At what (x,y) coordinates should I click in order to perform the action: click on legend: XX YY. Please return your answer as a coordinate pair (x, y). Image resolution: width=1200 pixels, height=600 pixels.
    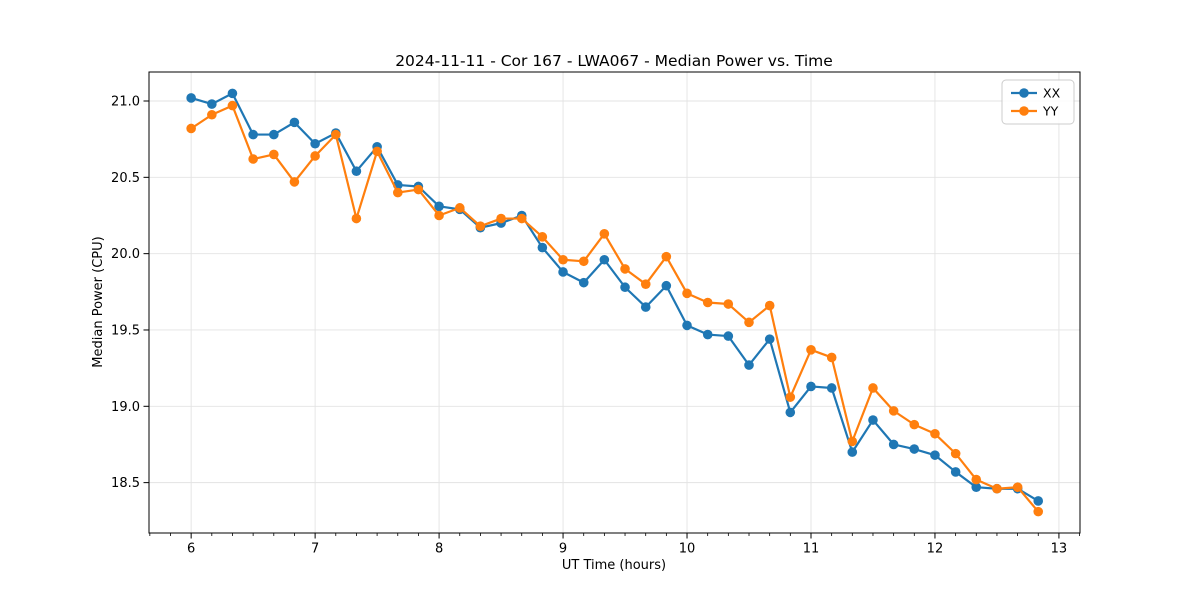
    Looking at the image, I should click on (1038, 102).